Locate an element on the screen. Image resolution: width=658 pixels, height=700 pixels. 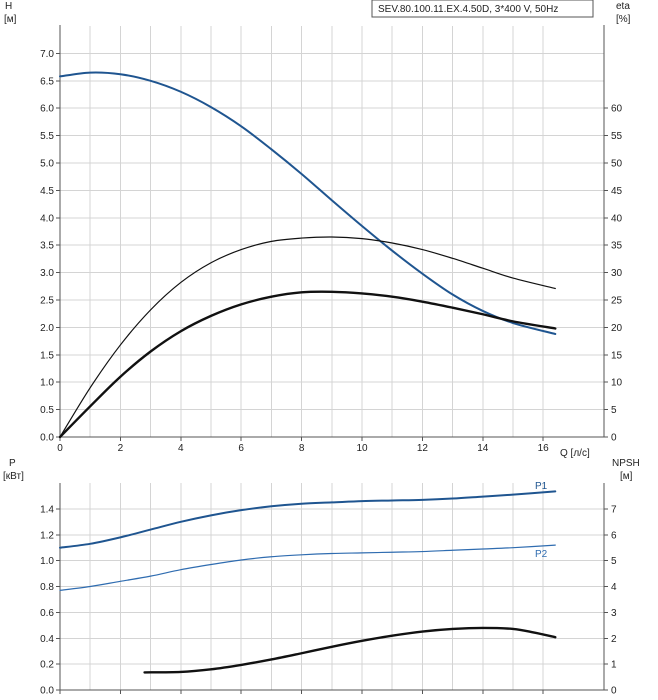
left-tick-label: 0.6 is located at coordinates (47, 613).